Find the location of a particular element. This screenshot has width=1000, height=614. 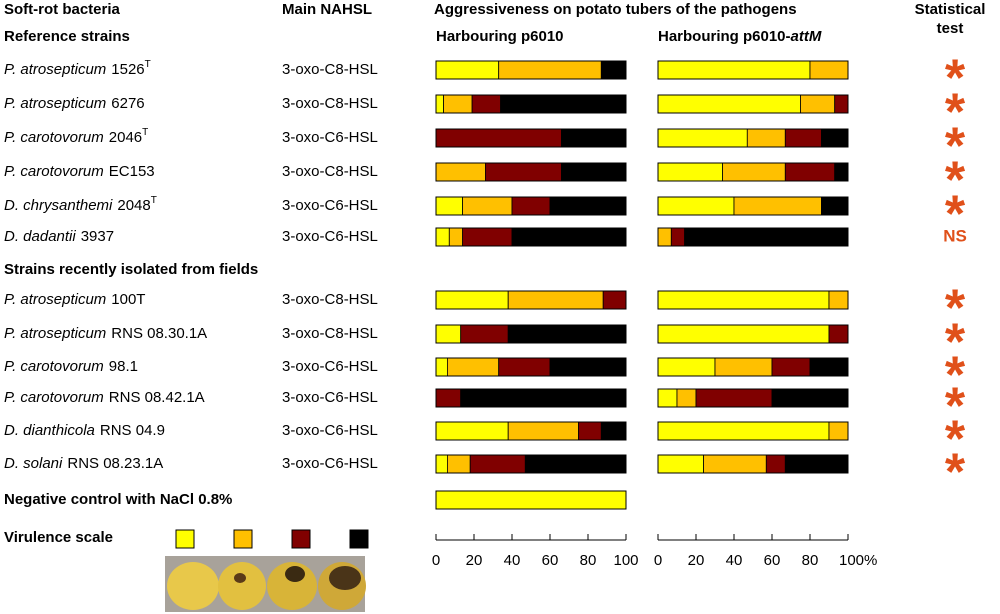

strain-name: P. atrosepticum 100T is located at coordinates (74, 299).